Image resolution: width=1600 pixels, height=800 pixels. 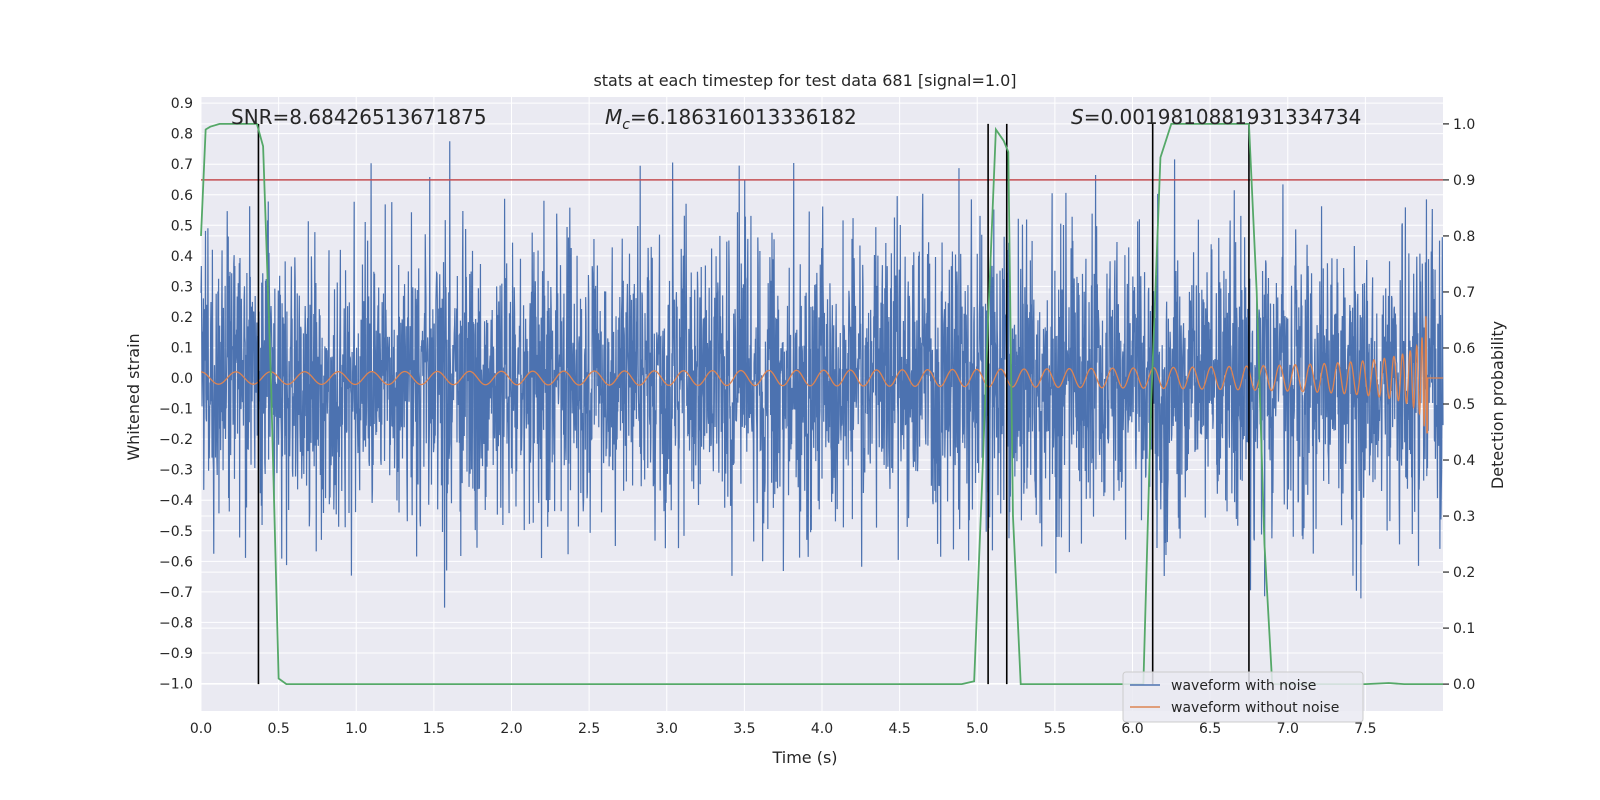 I want to click on x-tick-label: 4.0, so click(x=822, y=729).